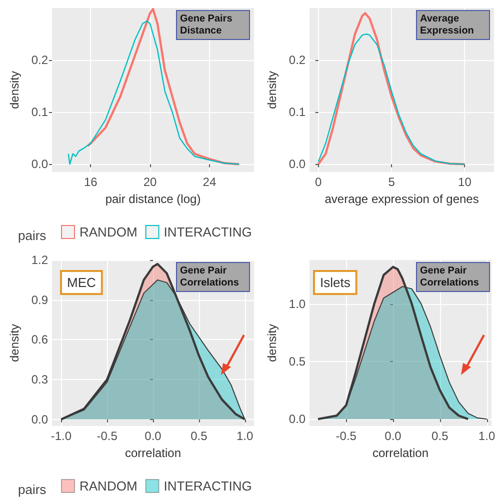 The width and height of the screenshot is (498, 504). I want to click on y-tick-label: 1.2, so click(39, 260).